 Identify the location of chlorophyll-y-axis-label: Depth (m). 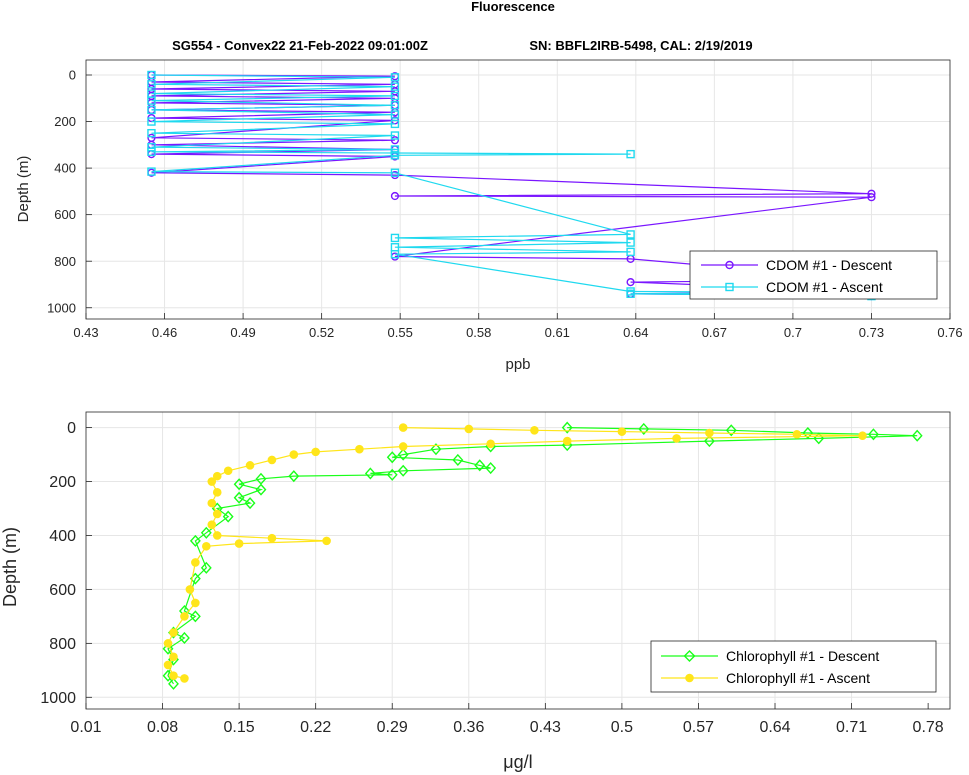
(10, 567).